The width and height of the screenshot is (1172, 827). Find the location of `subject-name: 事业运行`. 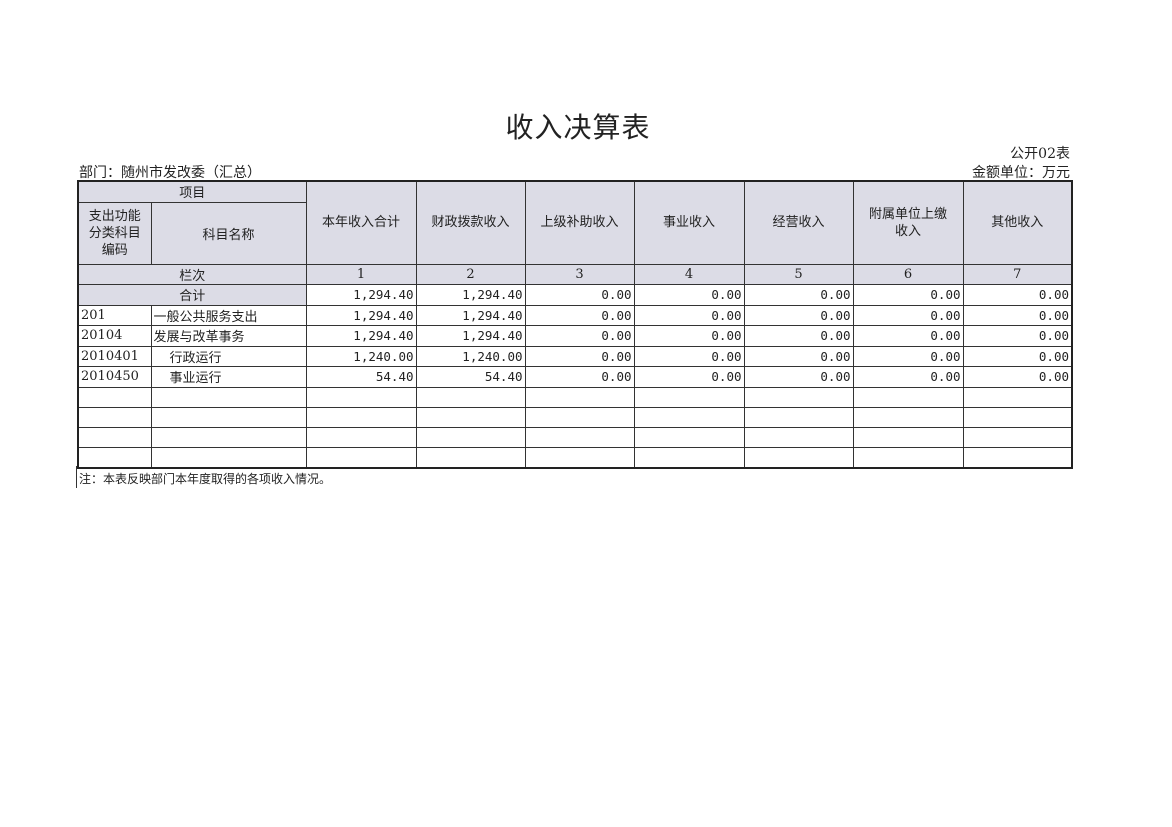

subject-name: 事业运行 is located at coordinates (228, 377).